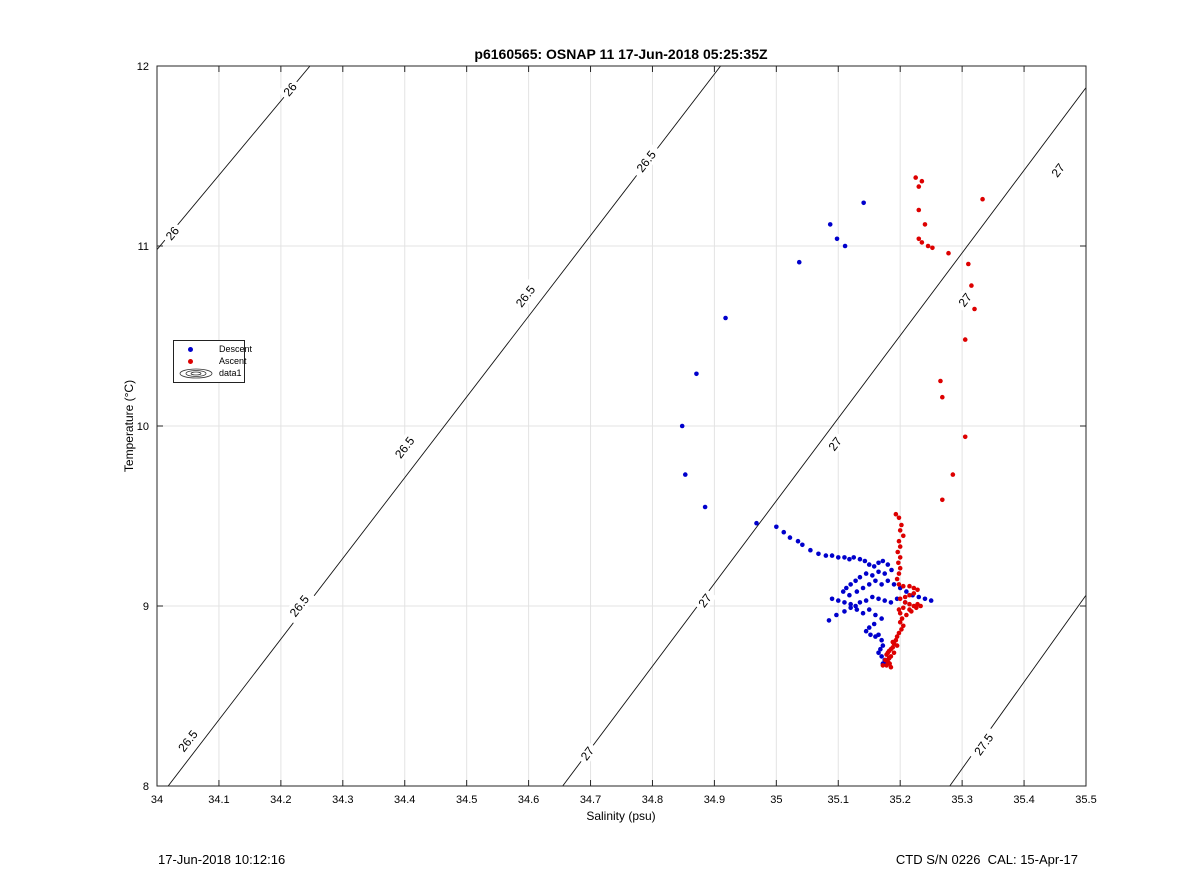 This screenshot has height=885, width=1200. Describe the element at coordinates (129, 426) in the screenshot. I see `y-axis-label: Temperature (°C)` at that location.